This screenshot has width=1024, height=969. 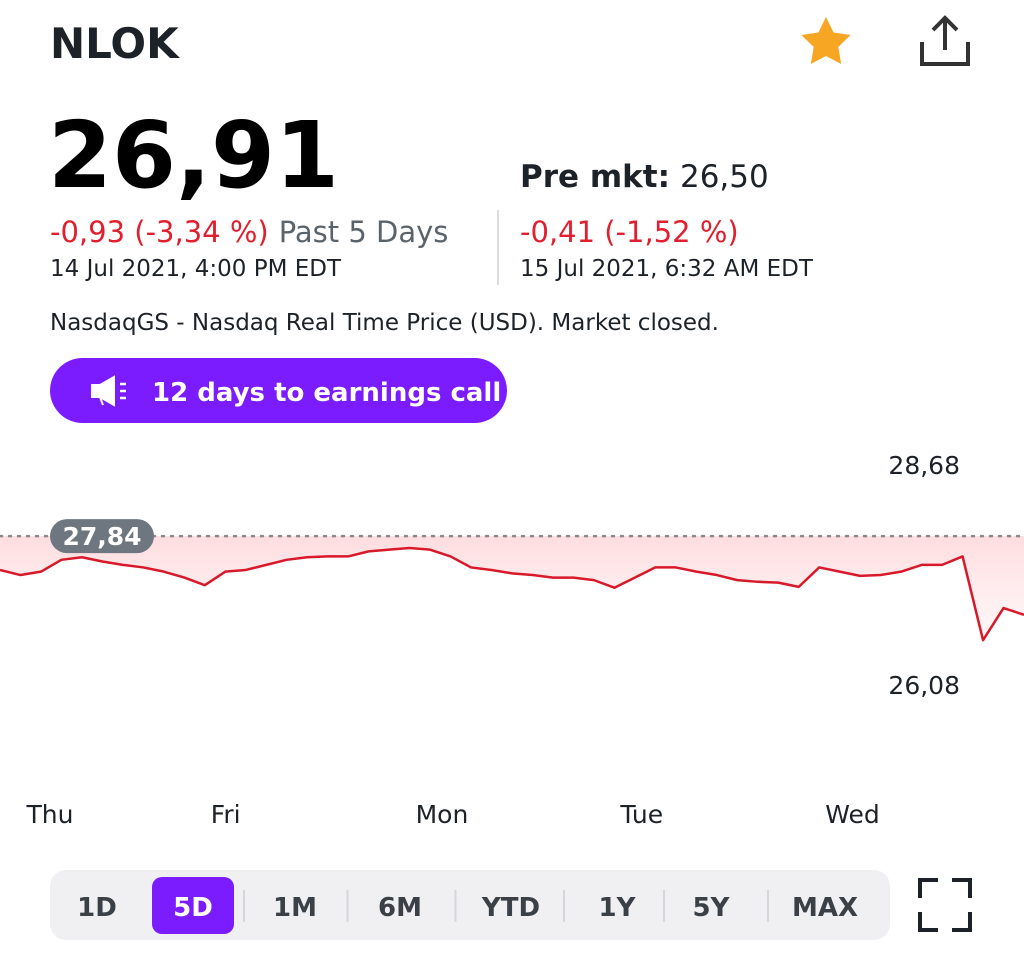 What do you see at coordinates (442, 814) in the screenshot?
I see `x-tick-label: Mon` at bounding box center [442, 814].